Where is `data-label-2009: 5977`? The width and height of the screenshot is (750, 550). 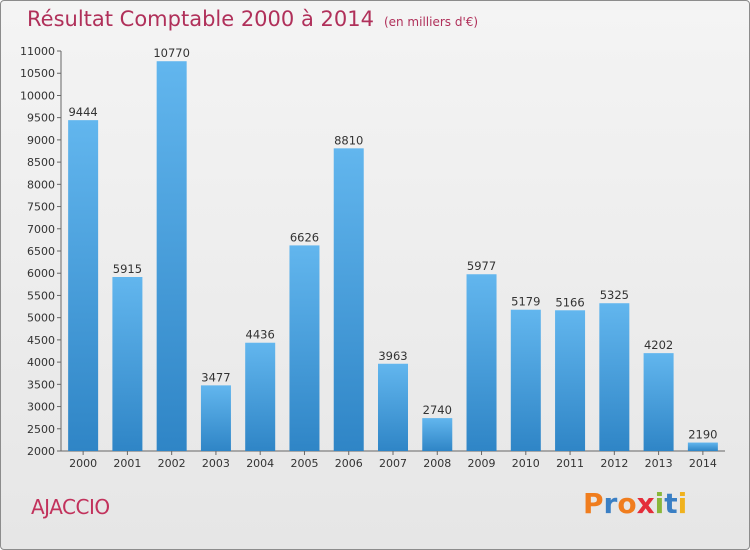
data-label-2009: 5977 is located at coordinates (481, 266).